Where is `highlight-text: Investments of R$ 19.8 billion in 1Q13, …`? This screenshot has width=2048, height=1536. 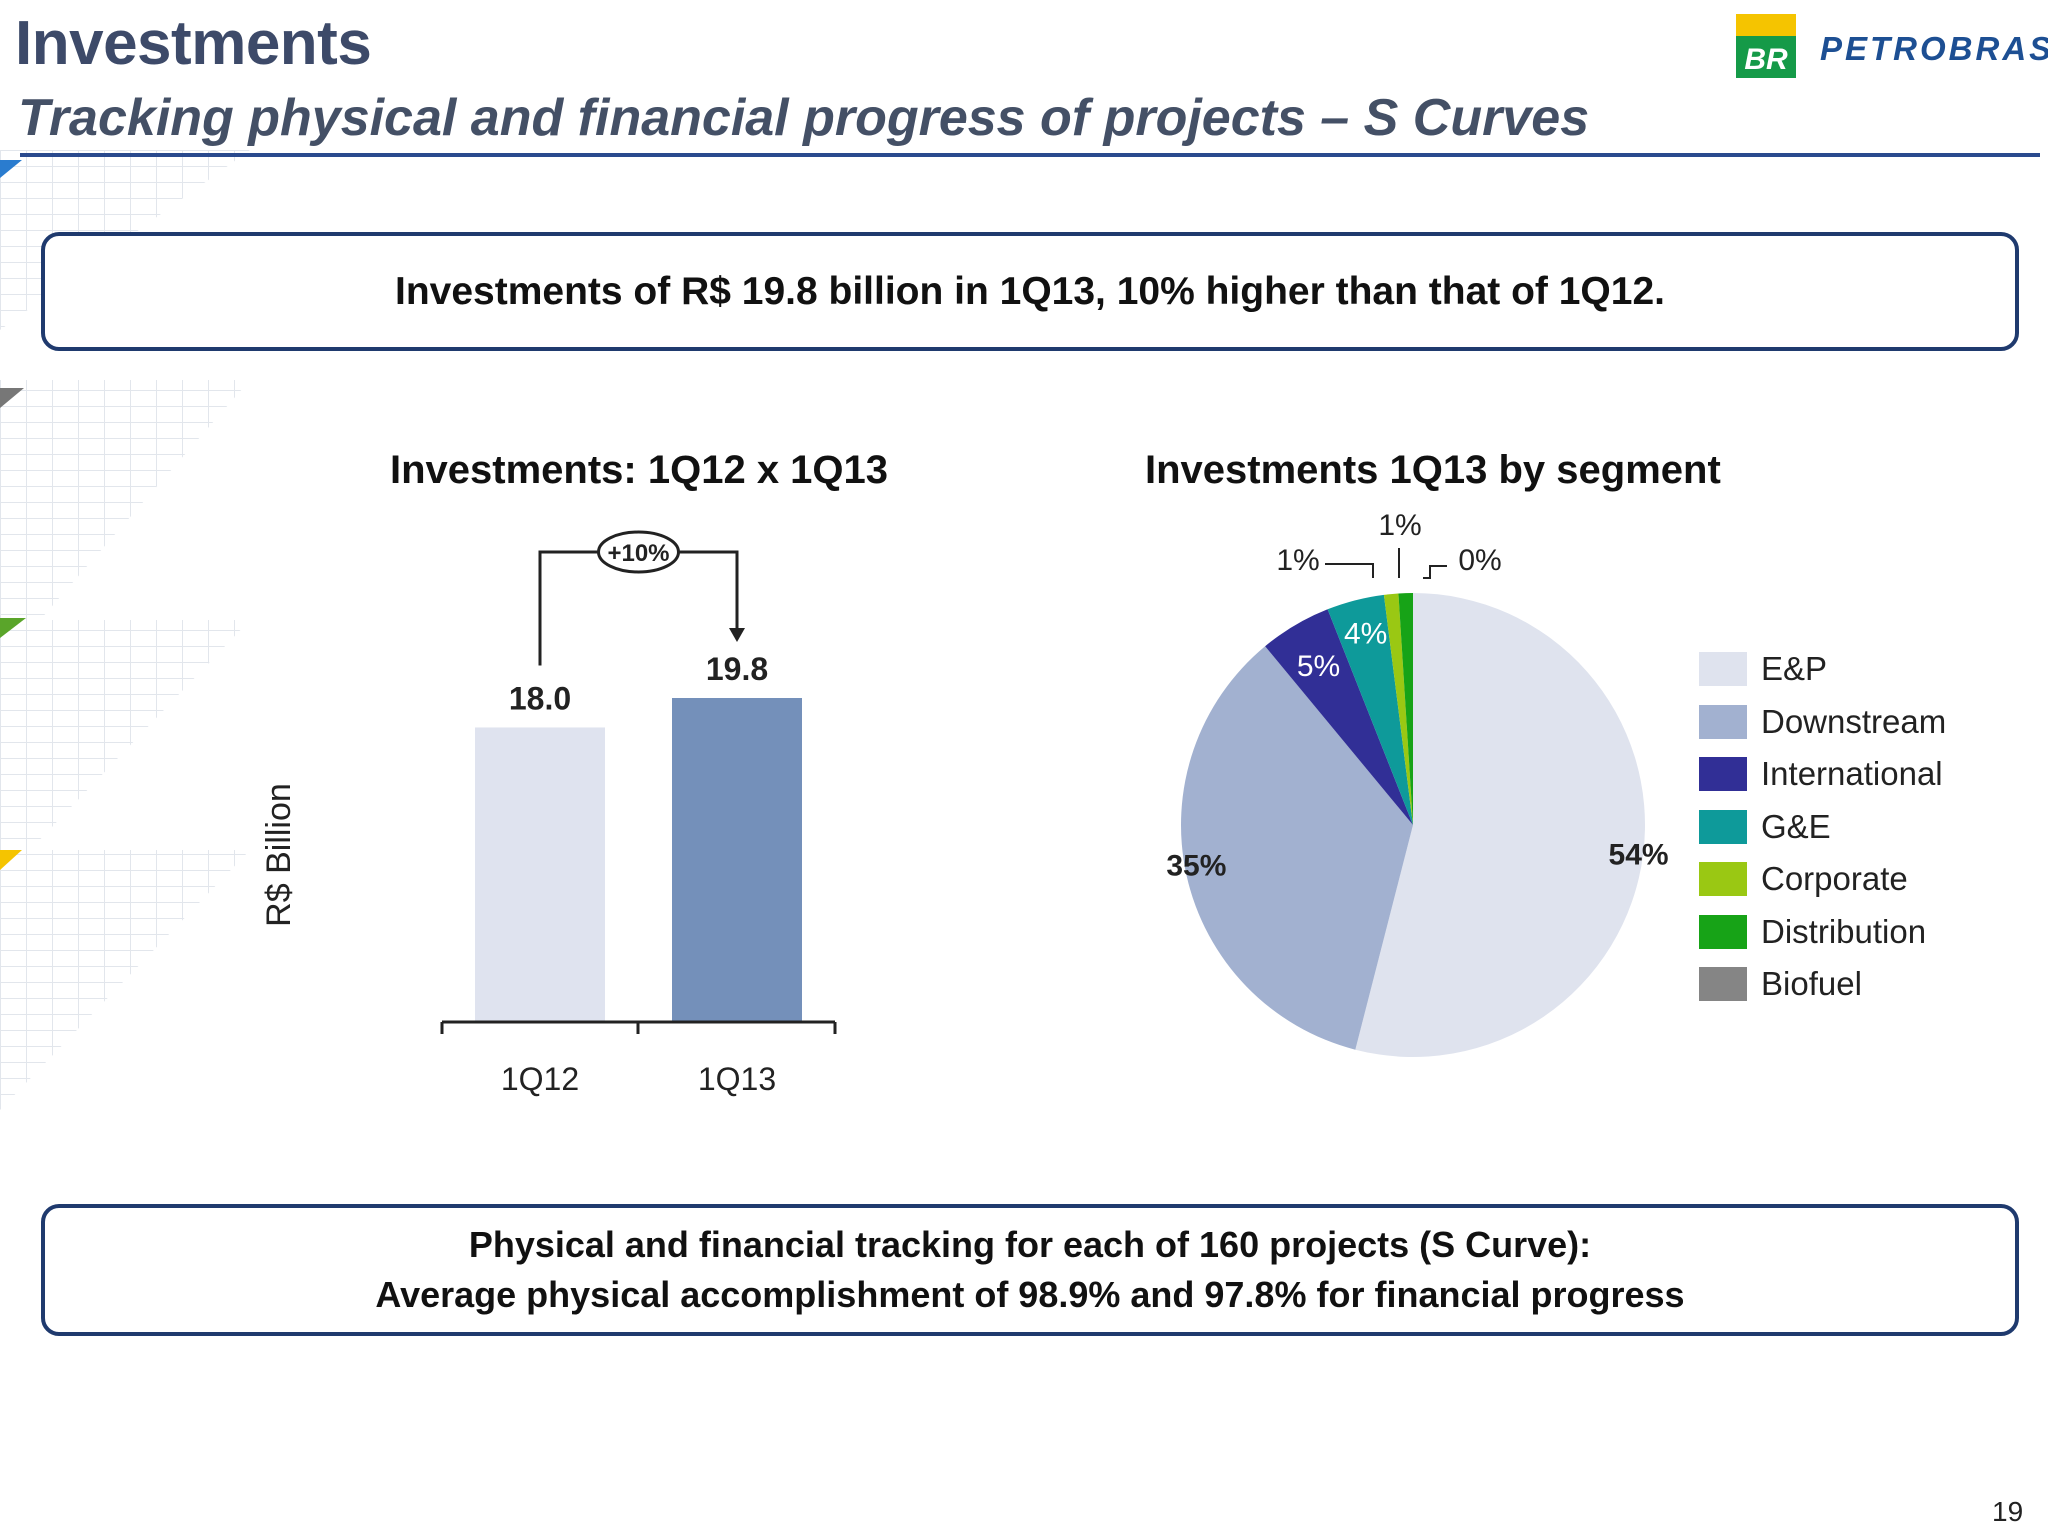 highlight-text: Investments of R$ 19.8 billion in 1Q13, … is located at coordinates (1030, 291).